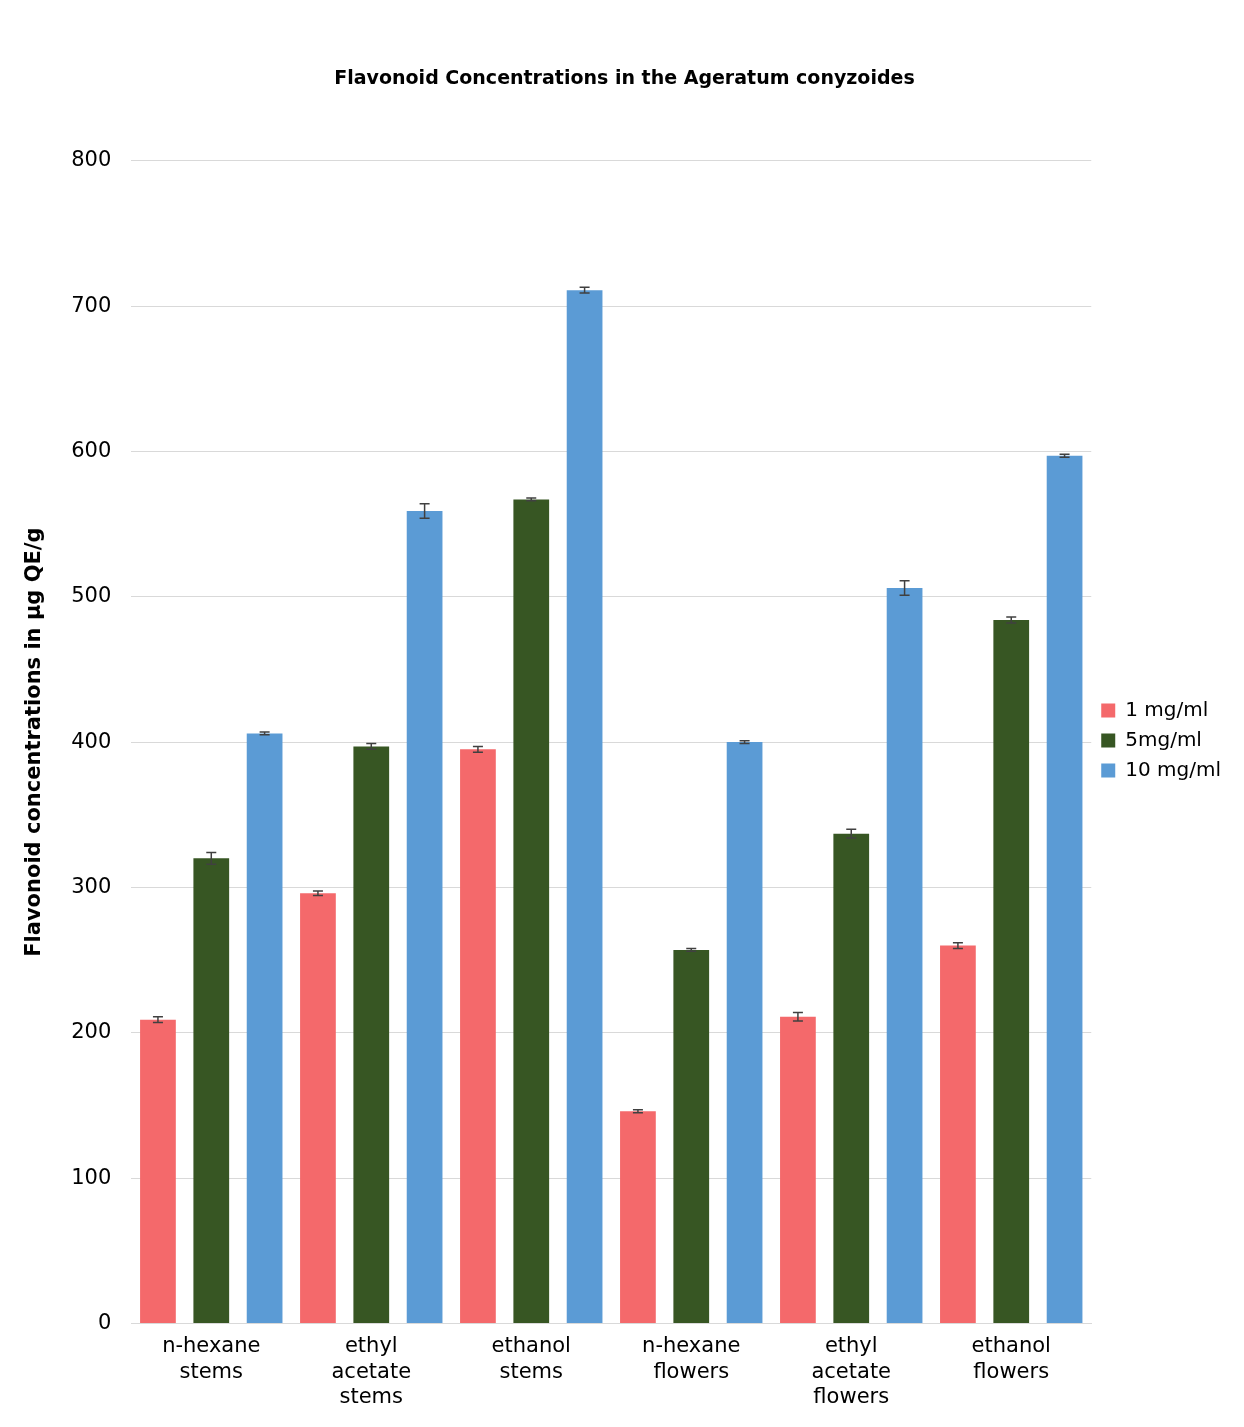 The width and height of the screenshot is (1244, 1427). What do you see at coordinates (91, 159) in the screenshot?
I see `y-tick-label: 800` at bounding box center [91, 159].